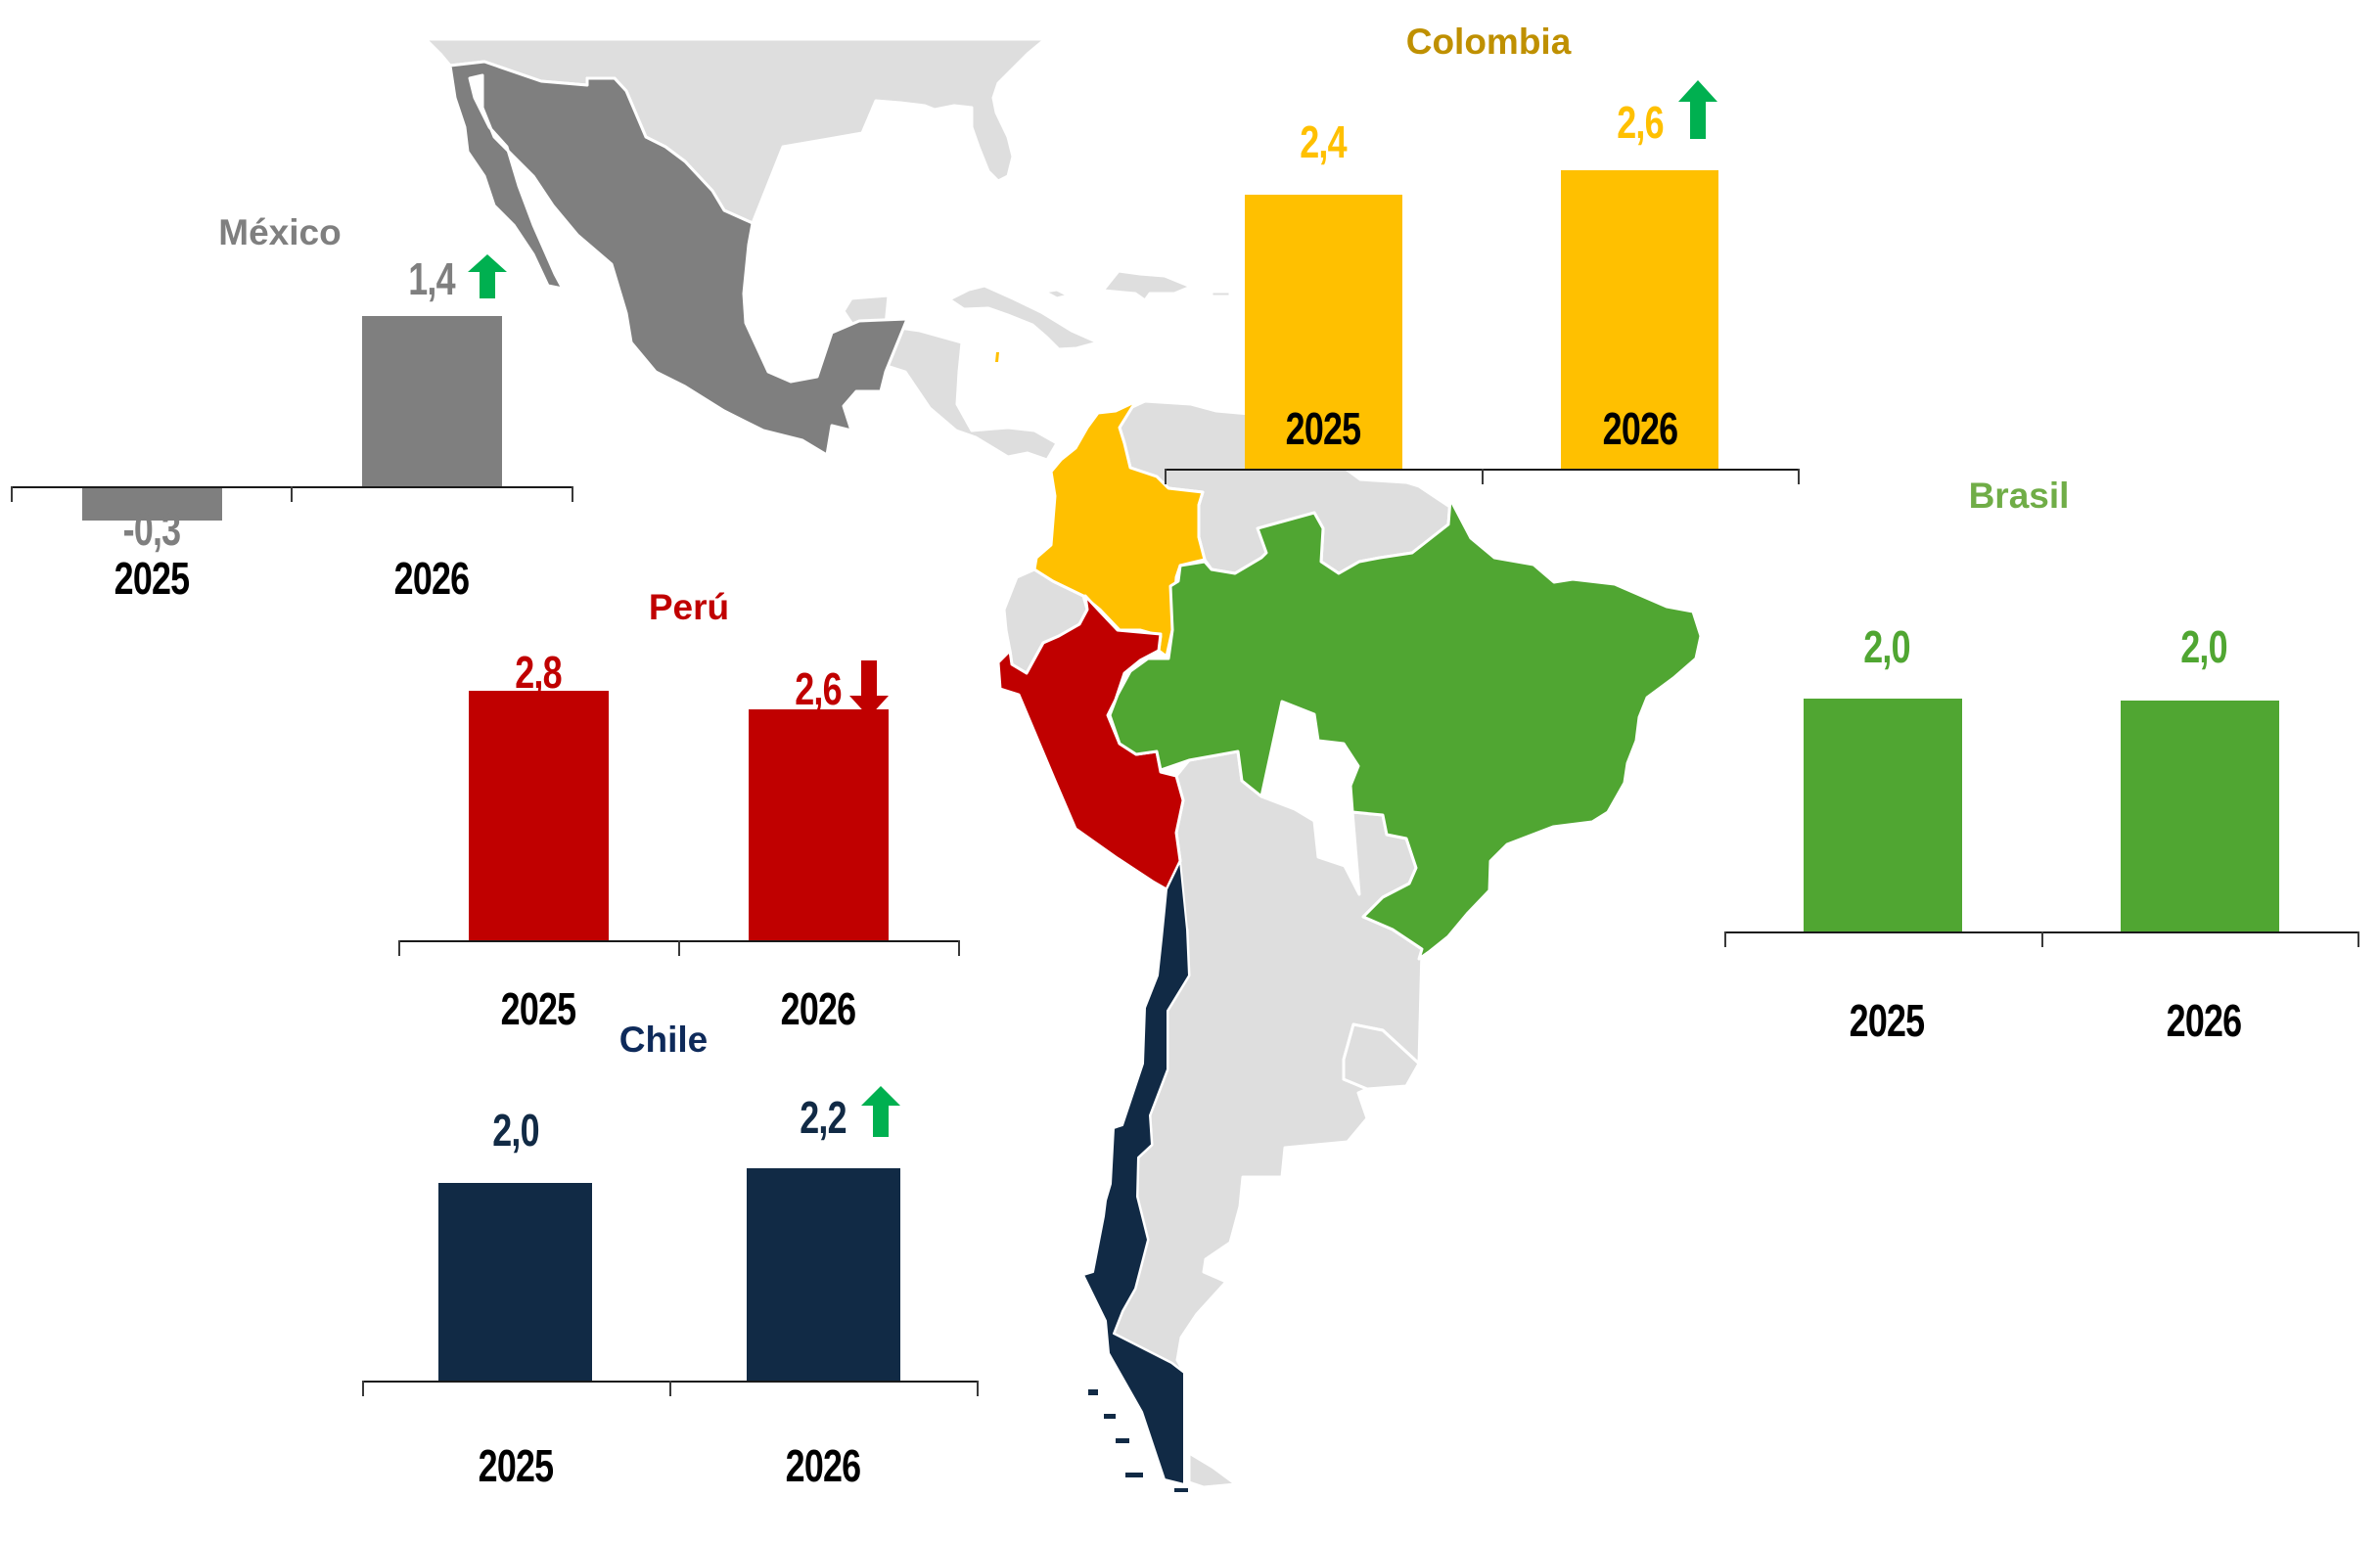 The width and height of the screenshot is (2380, 1543). I want to click on bar-chile-2026, so click(823, 1275).